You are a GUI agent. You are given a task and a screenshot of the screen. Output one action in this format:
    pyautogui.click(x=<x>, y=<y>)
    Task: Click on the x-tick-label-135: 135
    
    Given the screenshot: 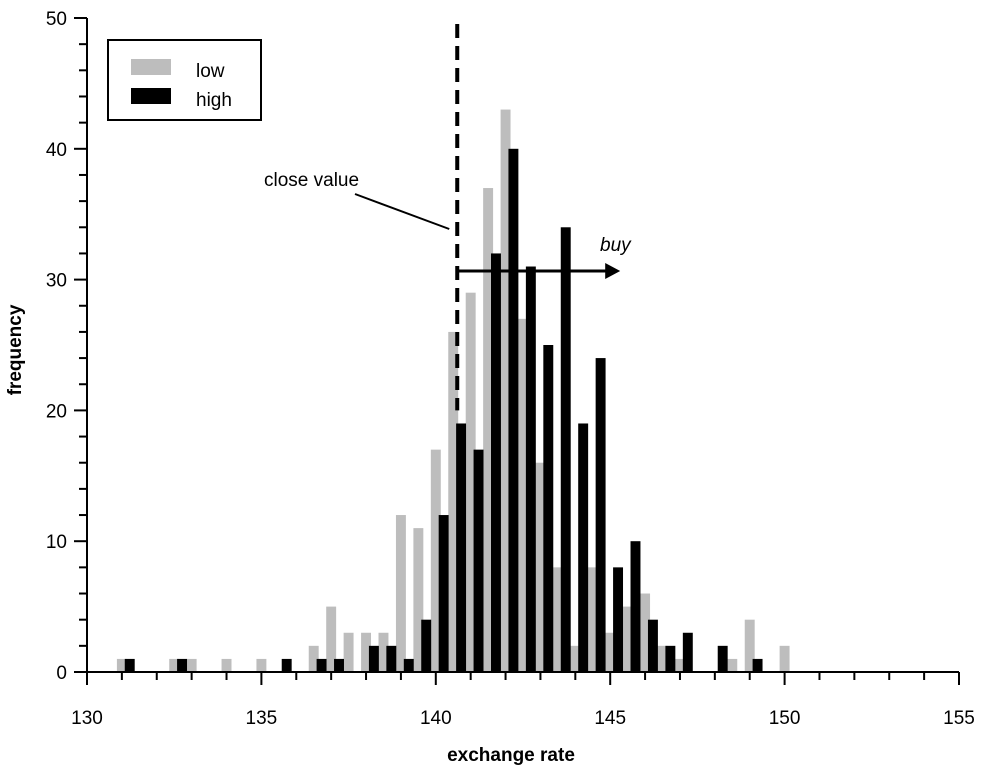 What is the action you would take?
    pyautogui.click(x=262, y=718)
    